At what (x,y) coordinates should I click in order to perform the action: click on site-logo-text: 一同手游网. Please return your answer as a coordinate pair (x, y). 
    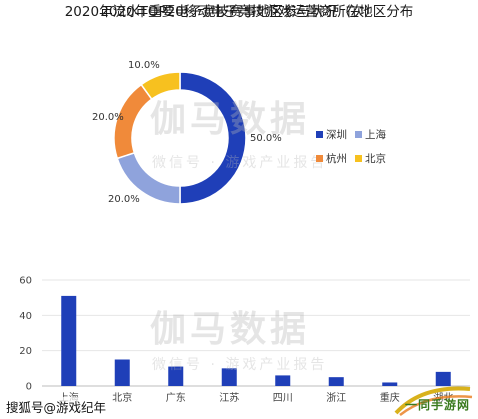
    Looking at the image, I should click on (437, 405).